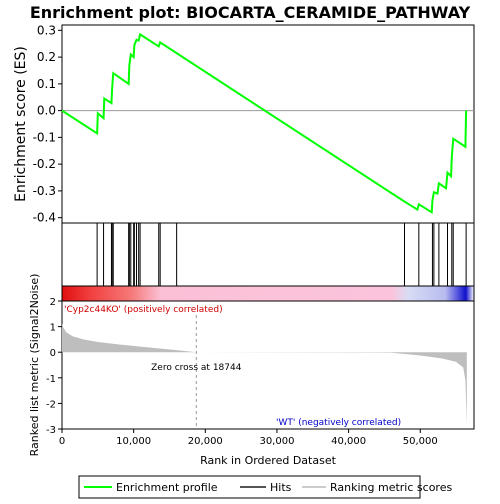 The width and height of the screenshot is (500, 504). Describe the element at coordinates (54, 366) in the screenshot. I see `metric-y-axis: -3 -2 -1 0 1 2` at that location.